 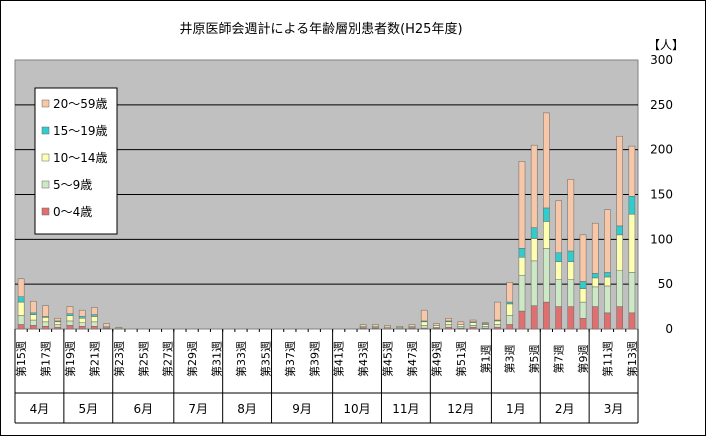 I want to click on x-tick-label: 第41週, so click(x=339, y=359).